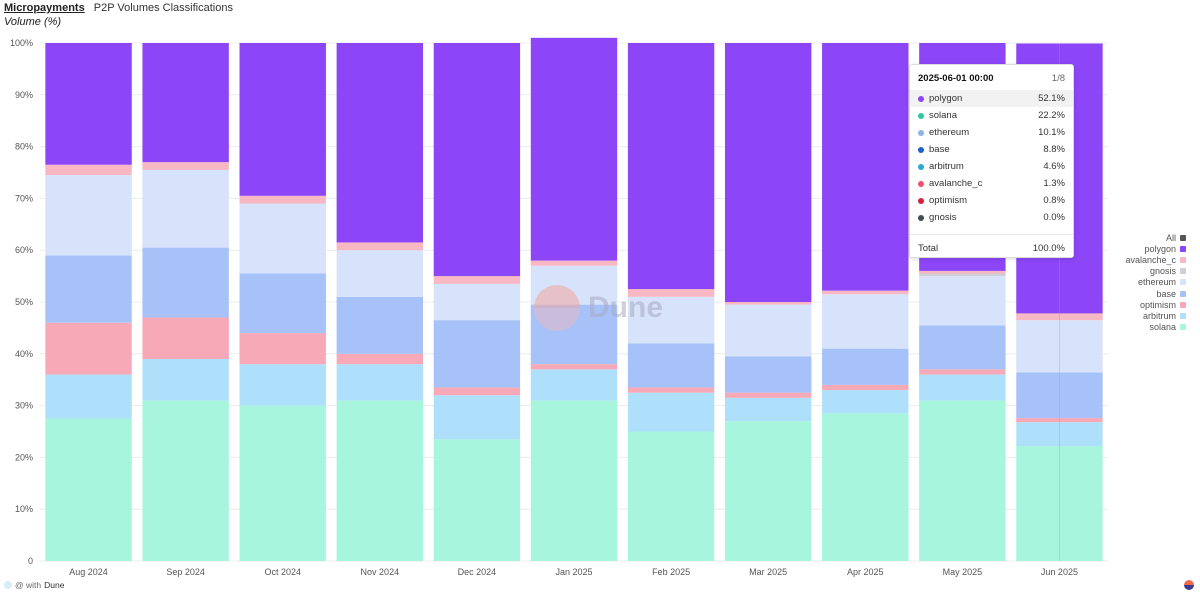 Image resolution: width=1200 pixels, height=596 pixels. What do you see at coordinates (625, 307) in the screenshot?
I see `watermark-text: Dune` at bounding box center [625, 307].